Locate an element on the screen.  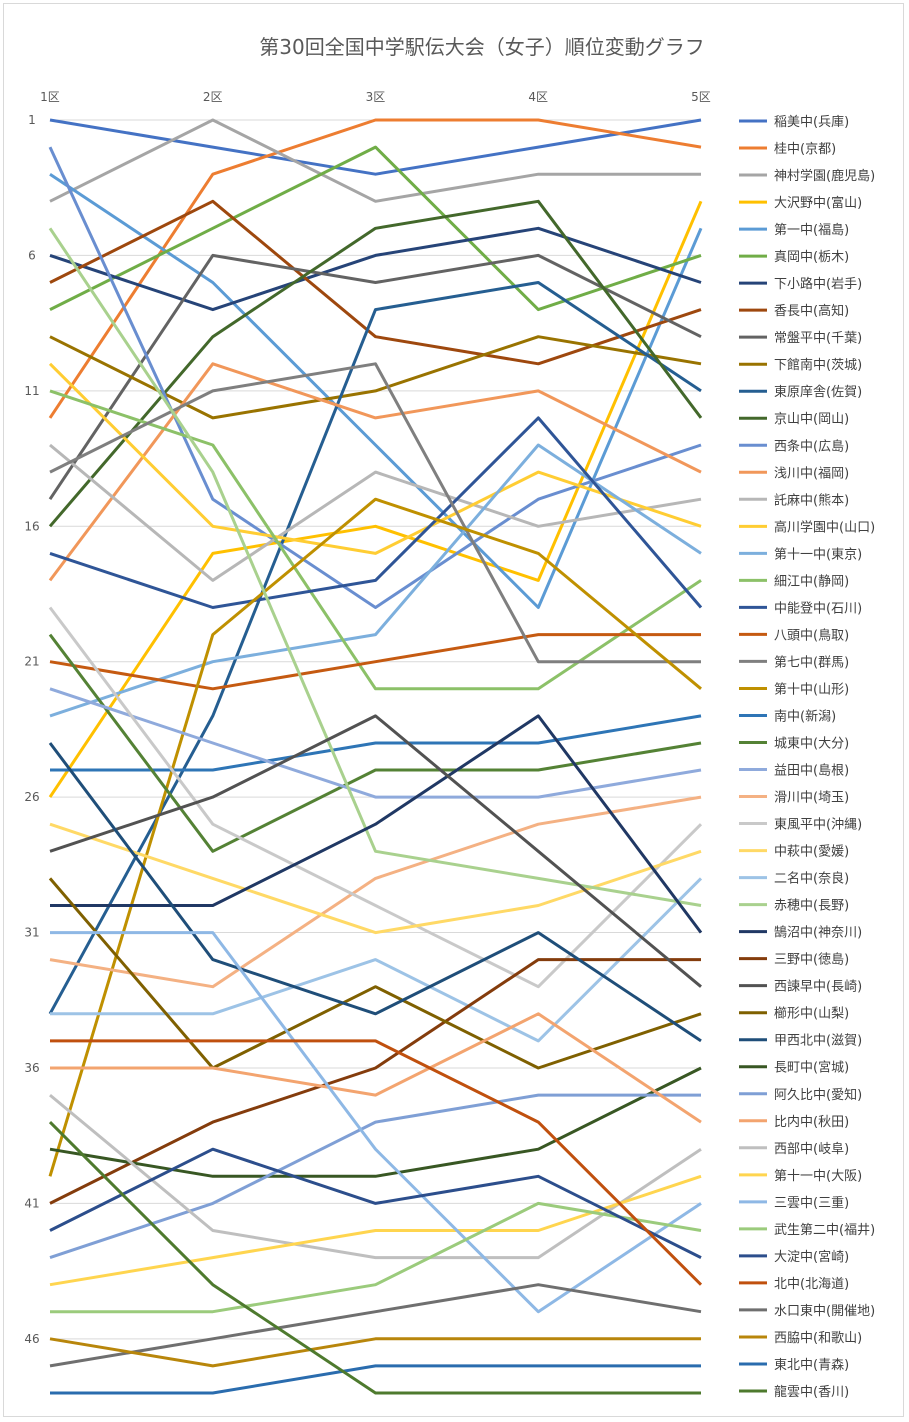
legend-label: 水口東中(開催地) is located at coordinates (824, 1311).